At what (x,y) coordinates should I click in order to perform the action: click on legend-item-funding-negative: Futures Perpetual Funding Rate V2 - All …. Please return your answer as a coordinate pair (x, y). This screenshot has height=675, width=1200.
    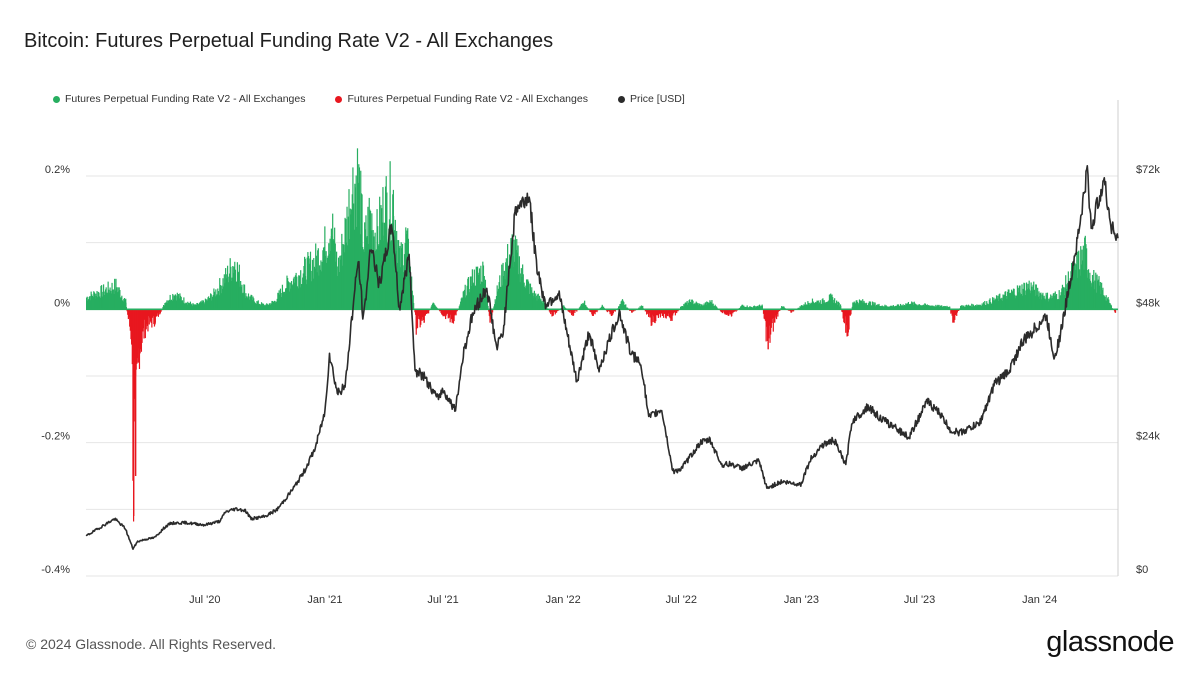
    Looking at the image, I should click on (461, 99).